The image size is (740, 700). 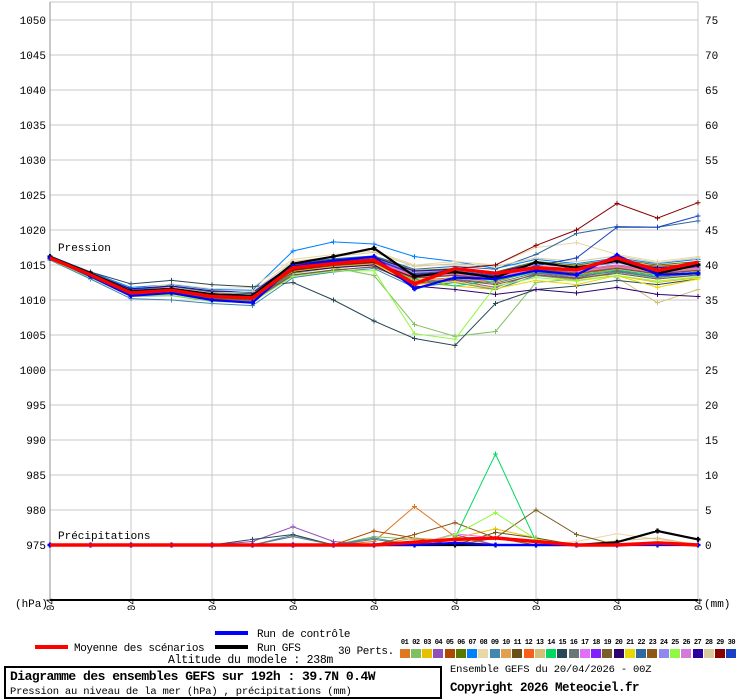 I want to click on date-label: 21/04, so click(x=133, y=604).